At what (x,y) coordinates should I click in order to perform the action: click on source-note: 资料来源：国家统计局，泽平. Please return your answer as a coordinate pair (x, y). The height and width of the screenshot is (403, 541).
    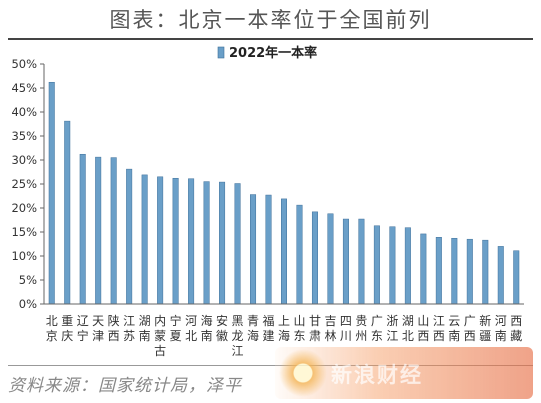
    Looking at the image, I should click on (125, 386).